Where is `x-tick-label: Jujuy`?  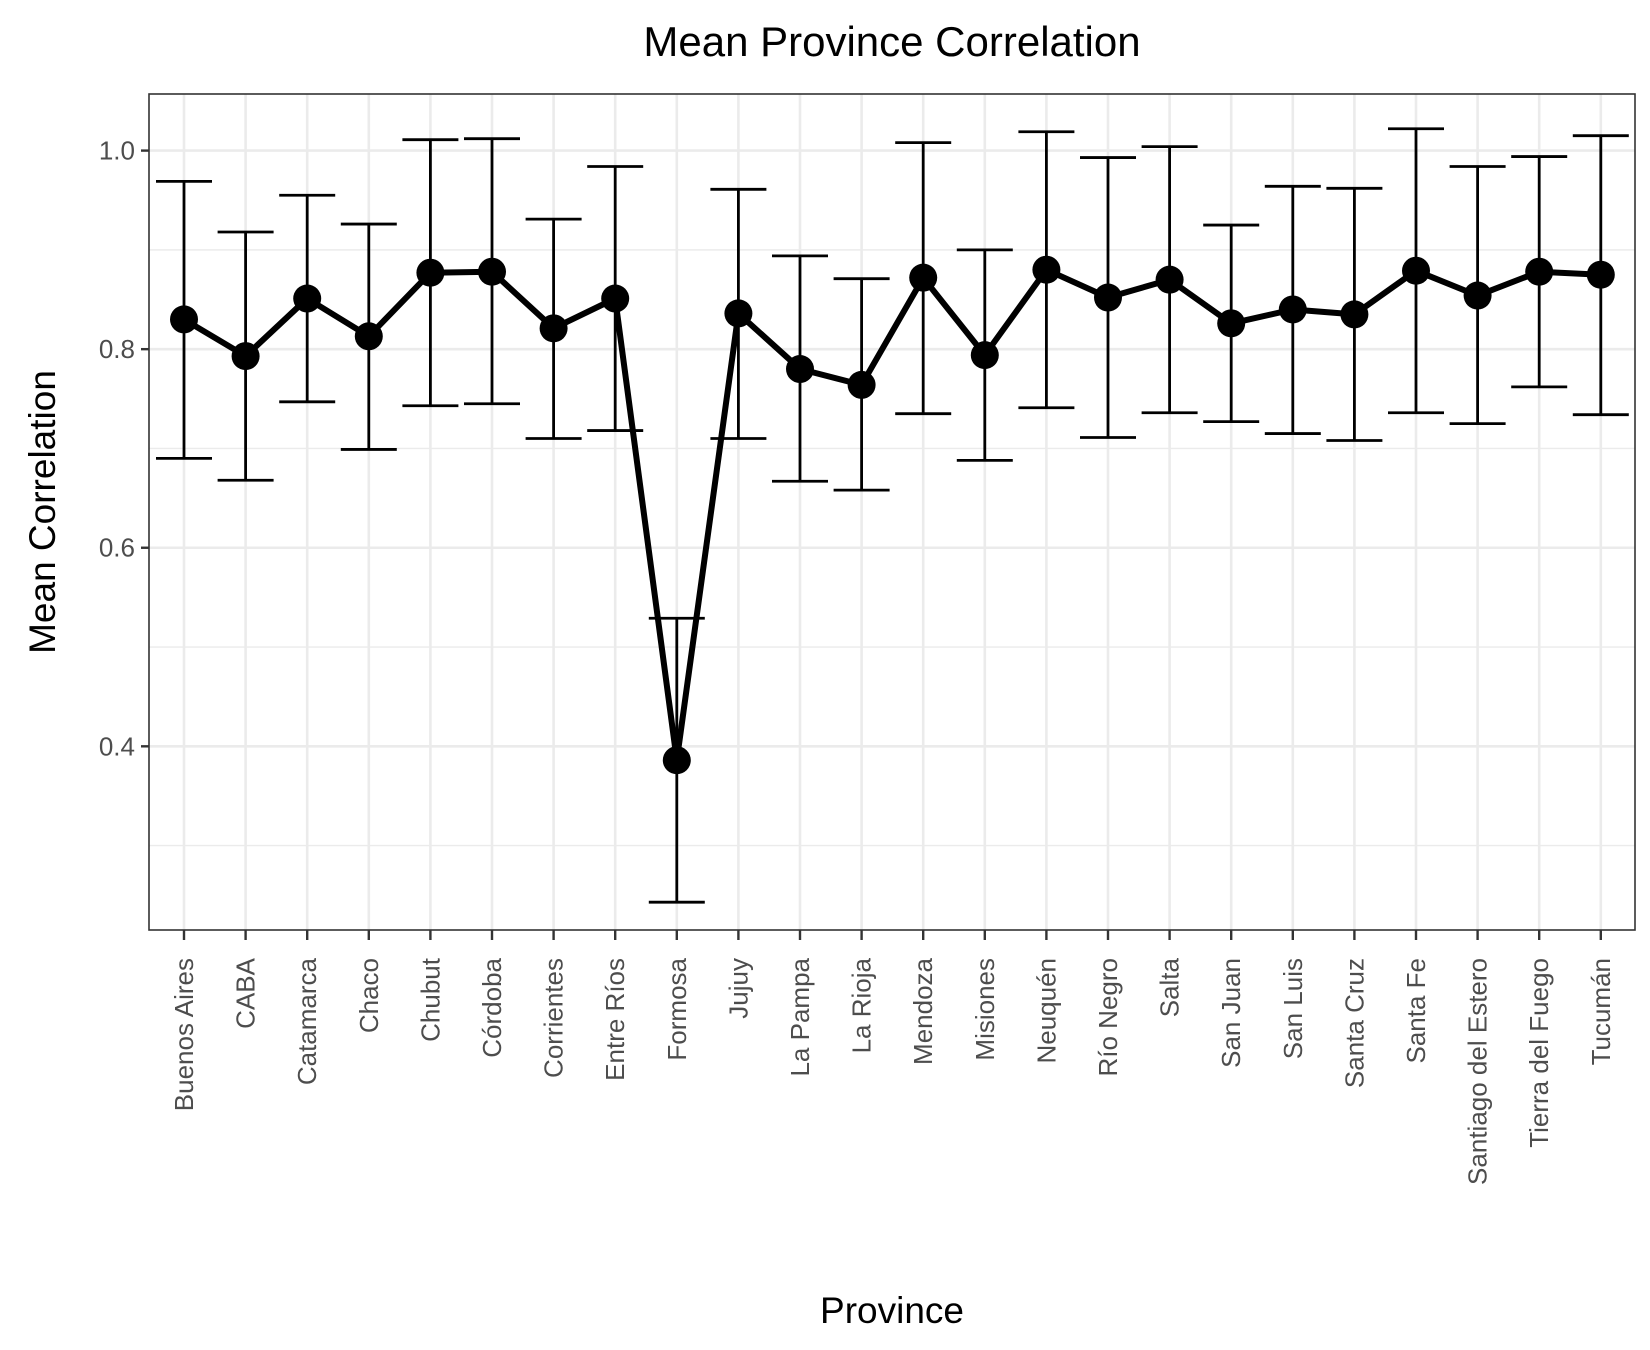
x-tick-label: Jujuy is located at coordinates (738, 988).